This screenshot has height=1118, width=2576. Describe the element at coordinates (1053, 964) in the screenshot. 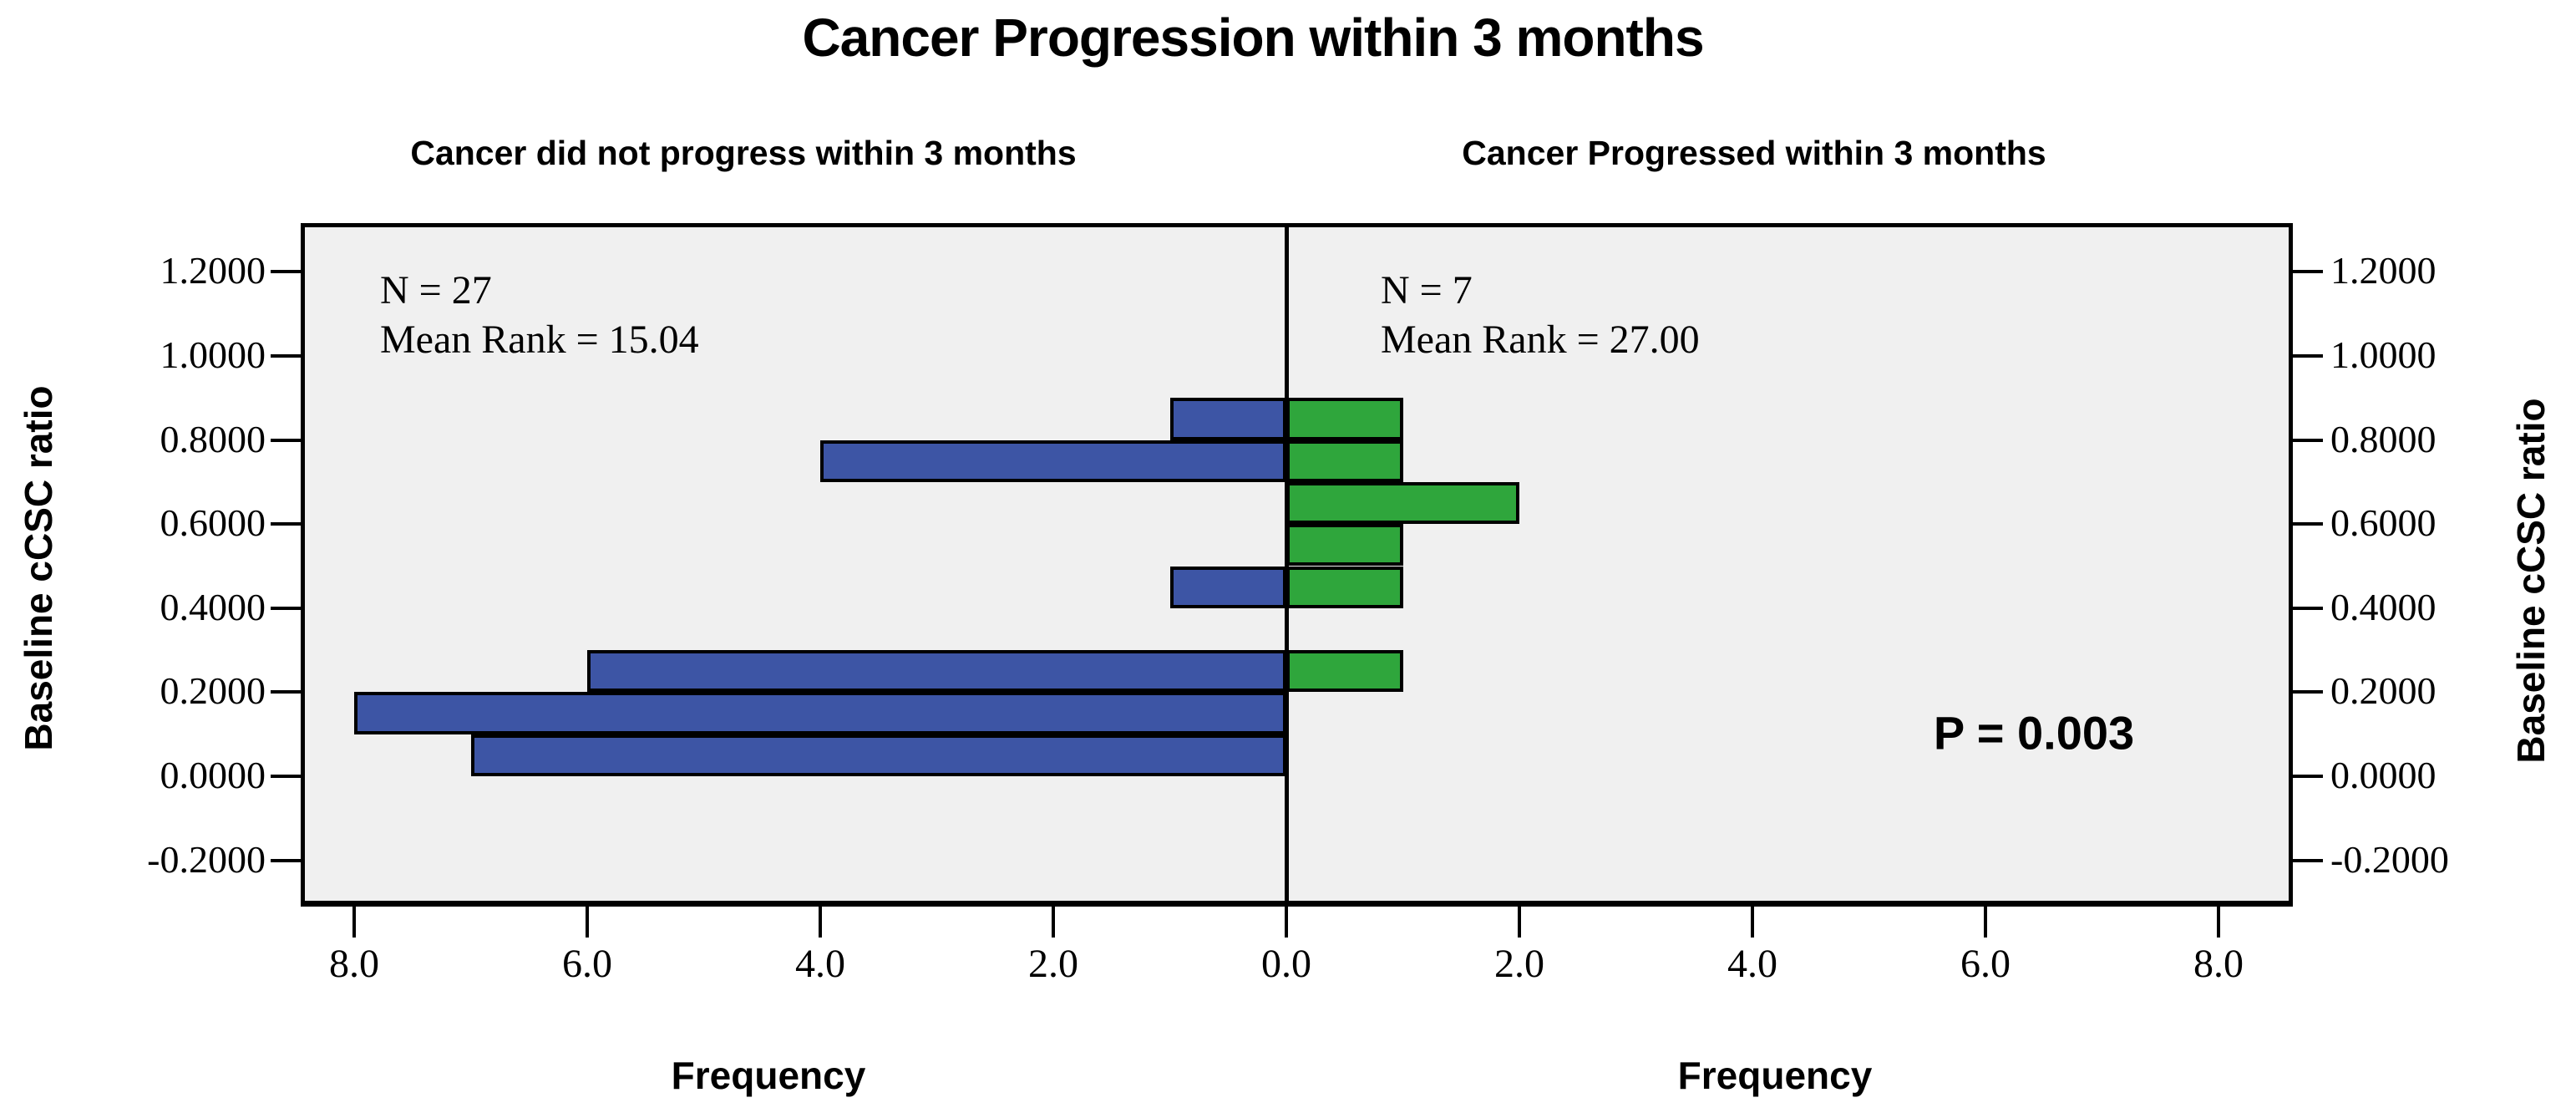

I see `x-tick-label-left-2.0: 2.0` at that location.